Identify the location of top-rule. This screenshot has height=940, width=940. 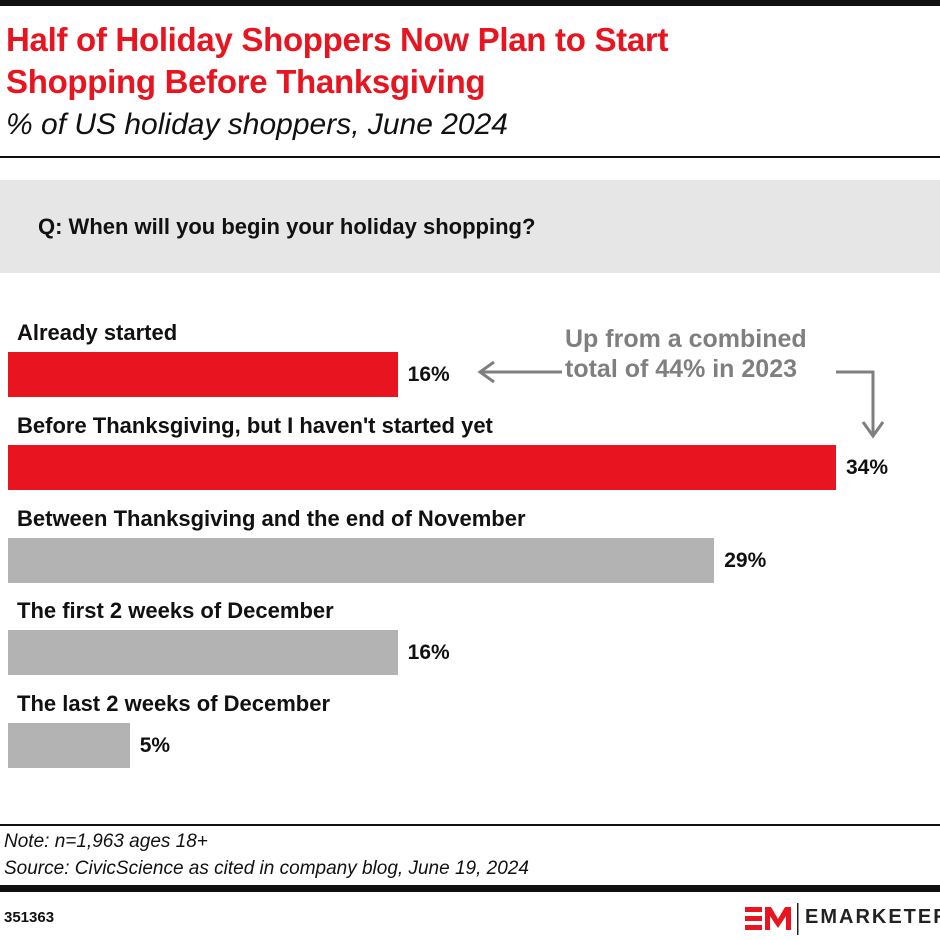
(470, 3).